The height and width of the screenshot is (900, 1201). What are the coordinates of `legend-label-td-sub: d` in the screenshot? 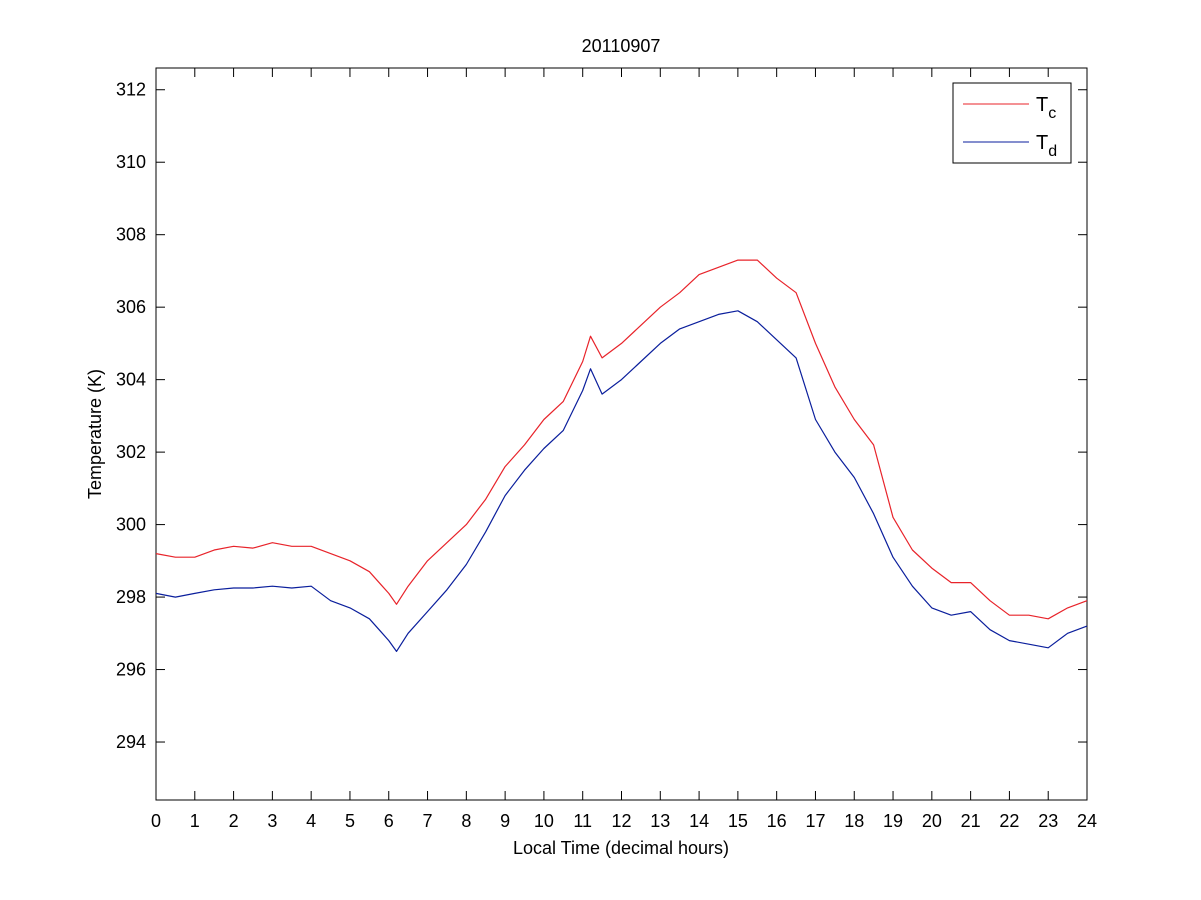 It's located at (1052, 151).